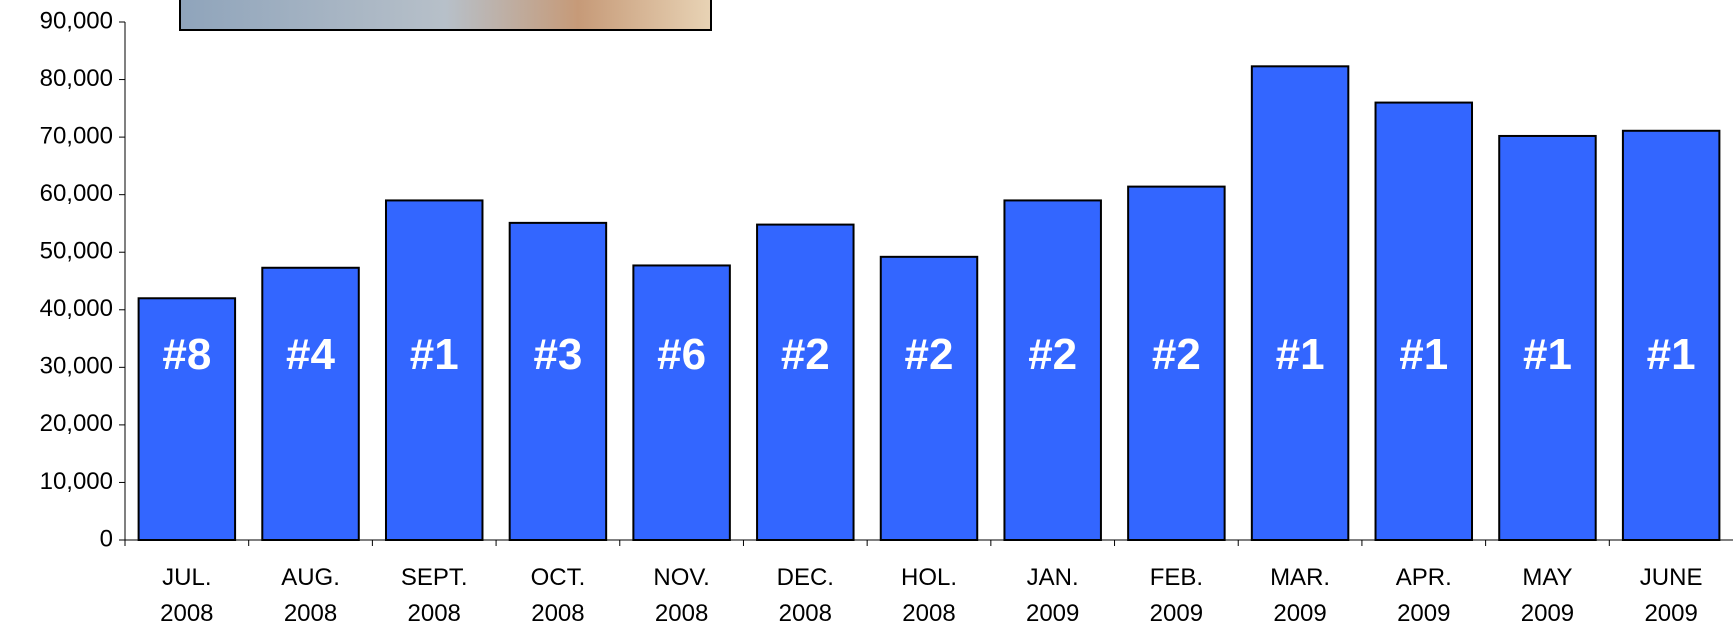 Image resolution: width=1733 pixels, height=634 pixels. I want to click on y-tick-label: 40,000, so click(76, 308).